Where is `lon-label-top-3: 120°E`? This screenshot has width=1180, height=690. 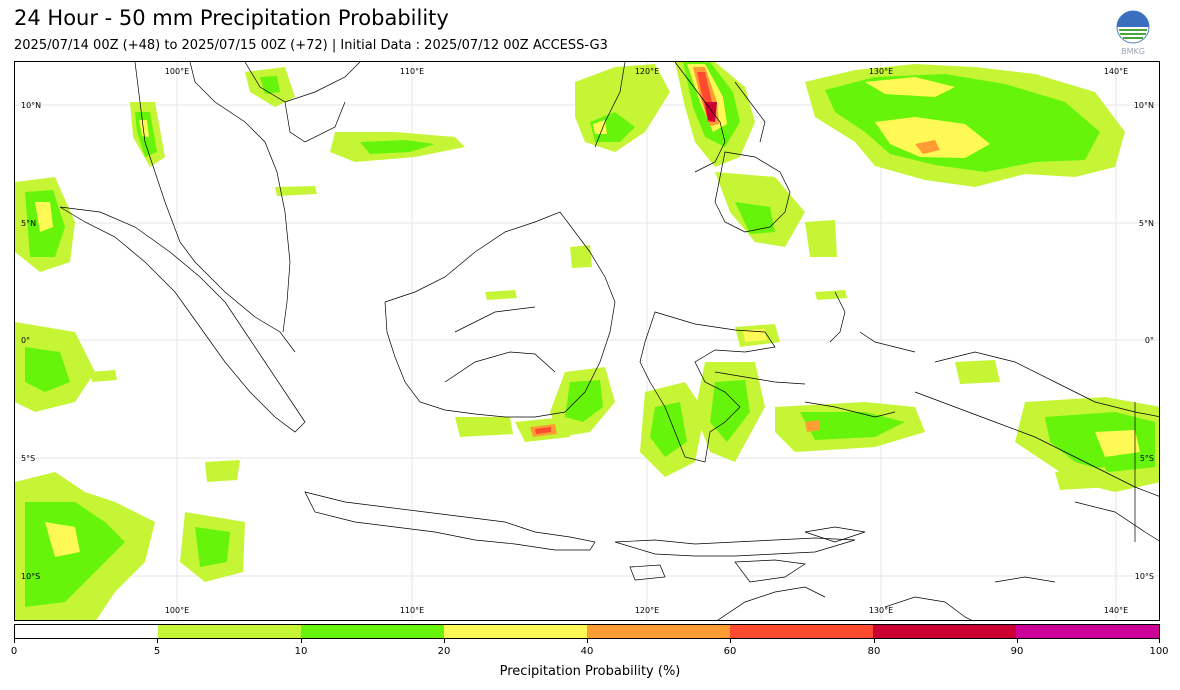 lon-label-top-3: 120°E is located at coordinates (647, 71).